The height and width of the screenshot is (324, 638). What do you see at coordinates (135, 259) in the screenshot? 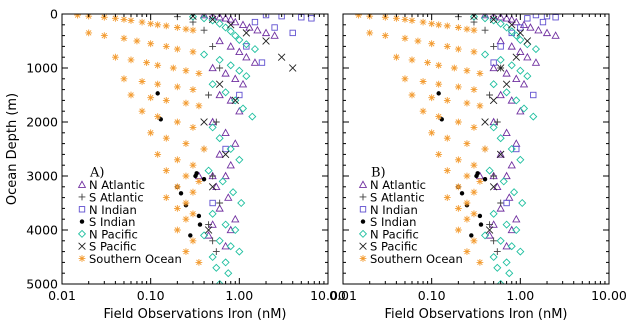
I see `legend-label: Southern Ocean` at bounding box center [135, 259].